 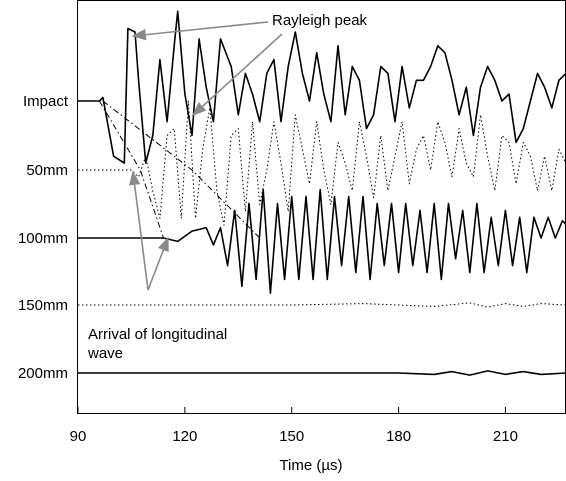 I want to click on row-label-impact: Impact, so click(x=46, y=101).